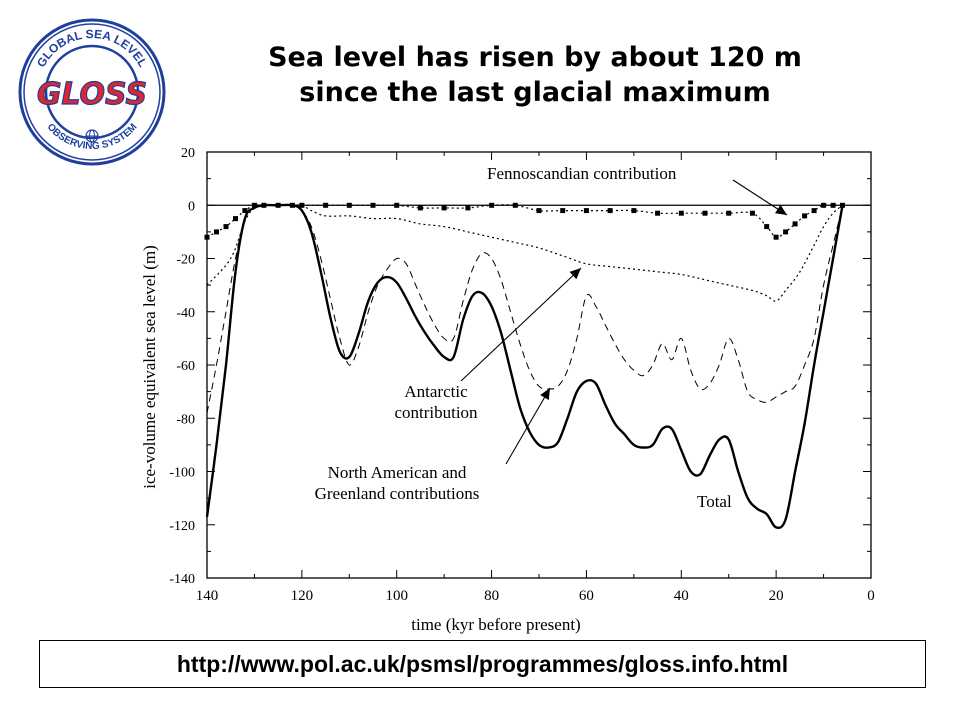  What do you see at coordinates (185, 419) in the screenshot?
I see `y-tick-label: -80` at bounding box center [185, 419].